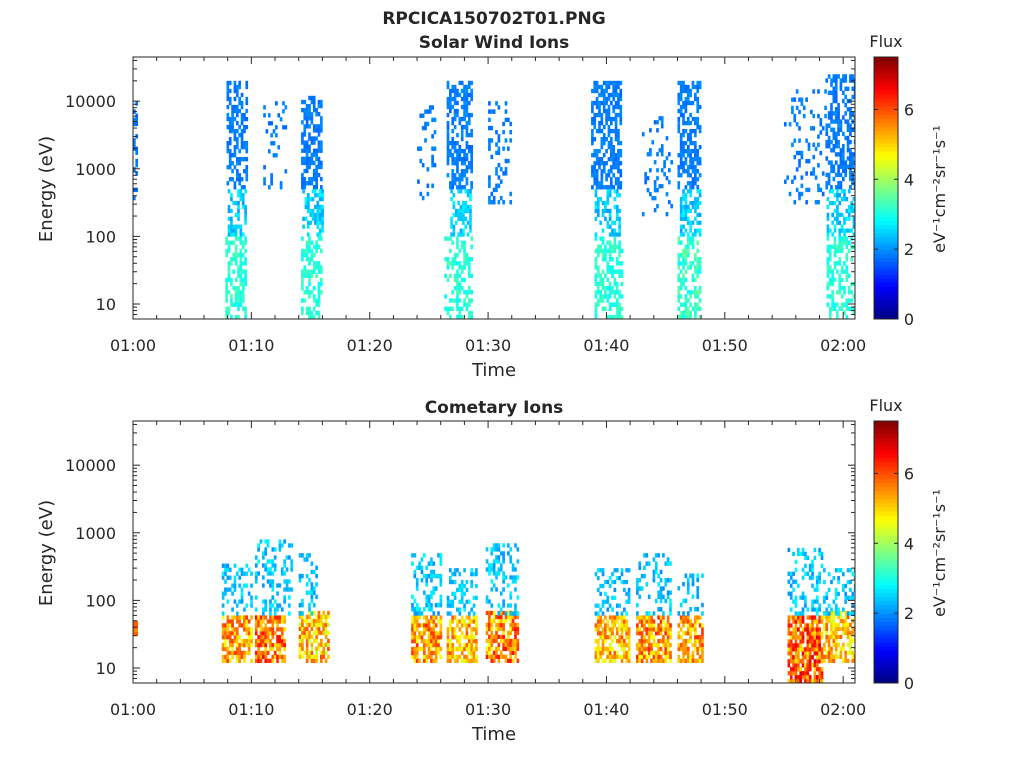  I want to click on cometary-ions-y-tick-label: 10000, so click(90, 465).